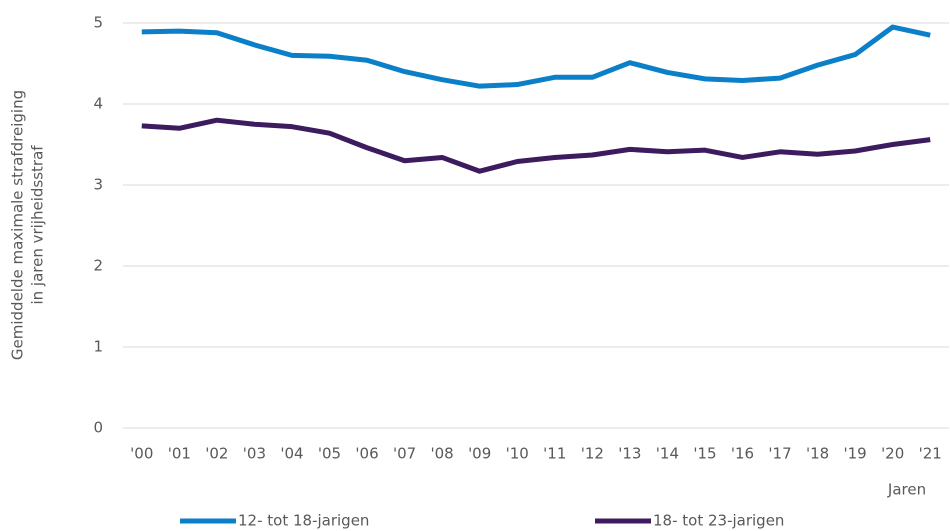 The width and height of the screenshot is (950, 531). What do you see at coordinates (779, 454) in the screenshot?
I see `x-tick-label: '17` at bounding box center [779, 454].